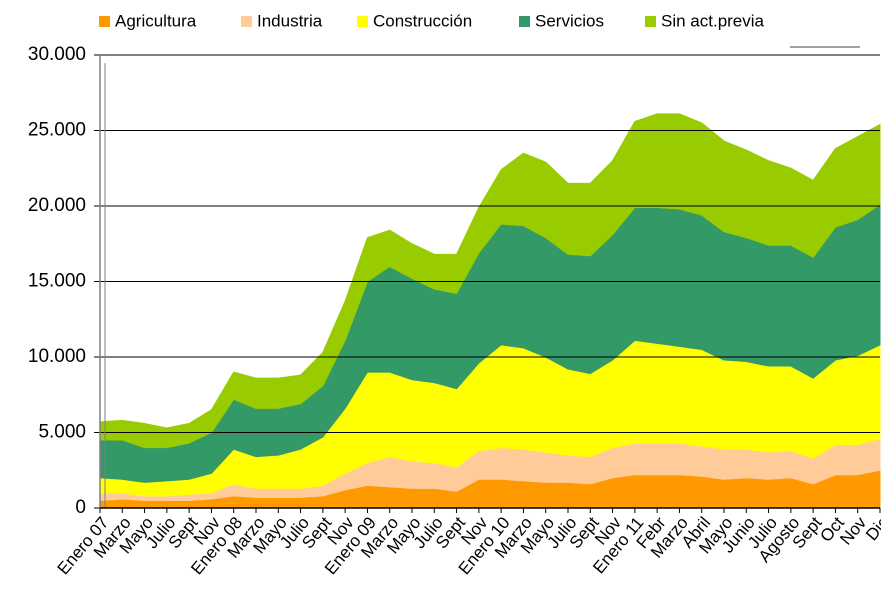 The height and width of the screenshot is (605, 881). Describe the element at coordinates (57, 54) in the screenshot. I see `y-tick-label: 30.000` at that location.